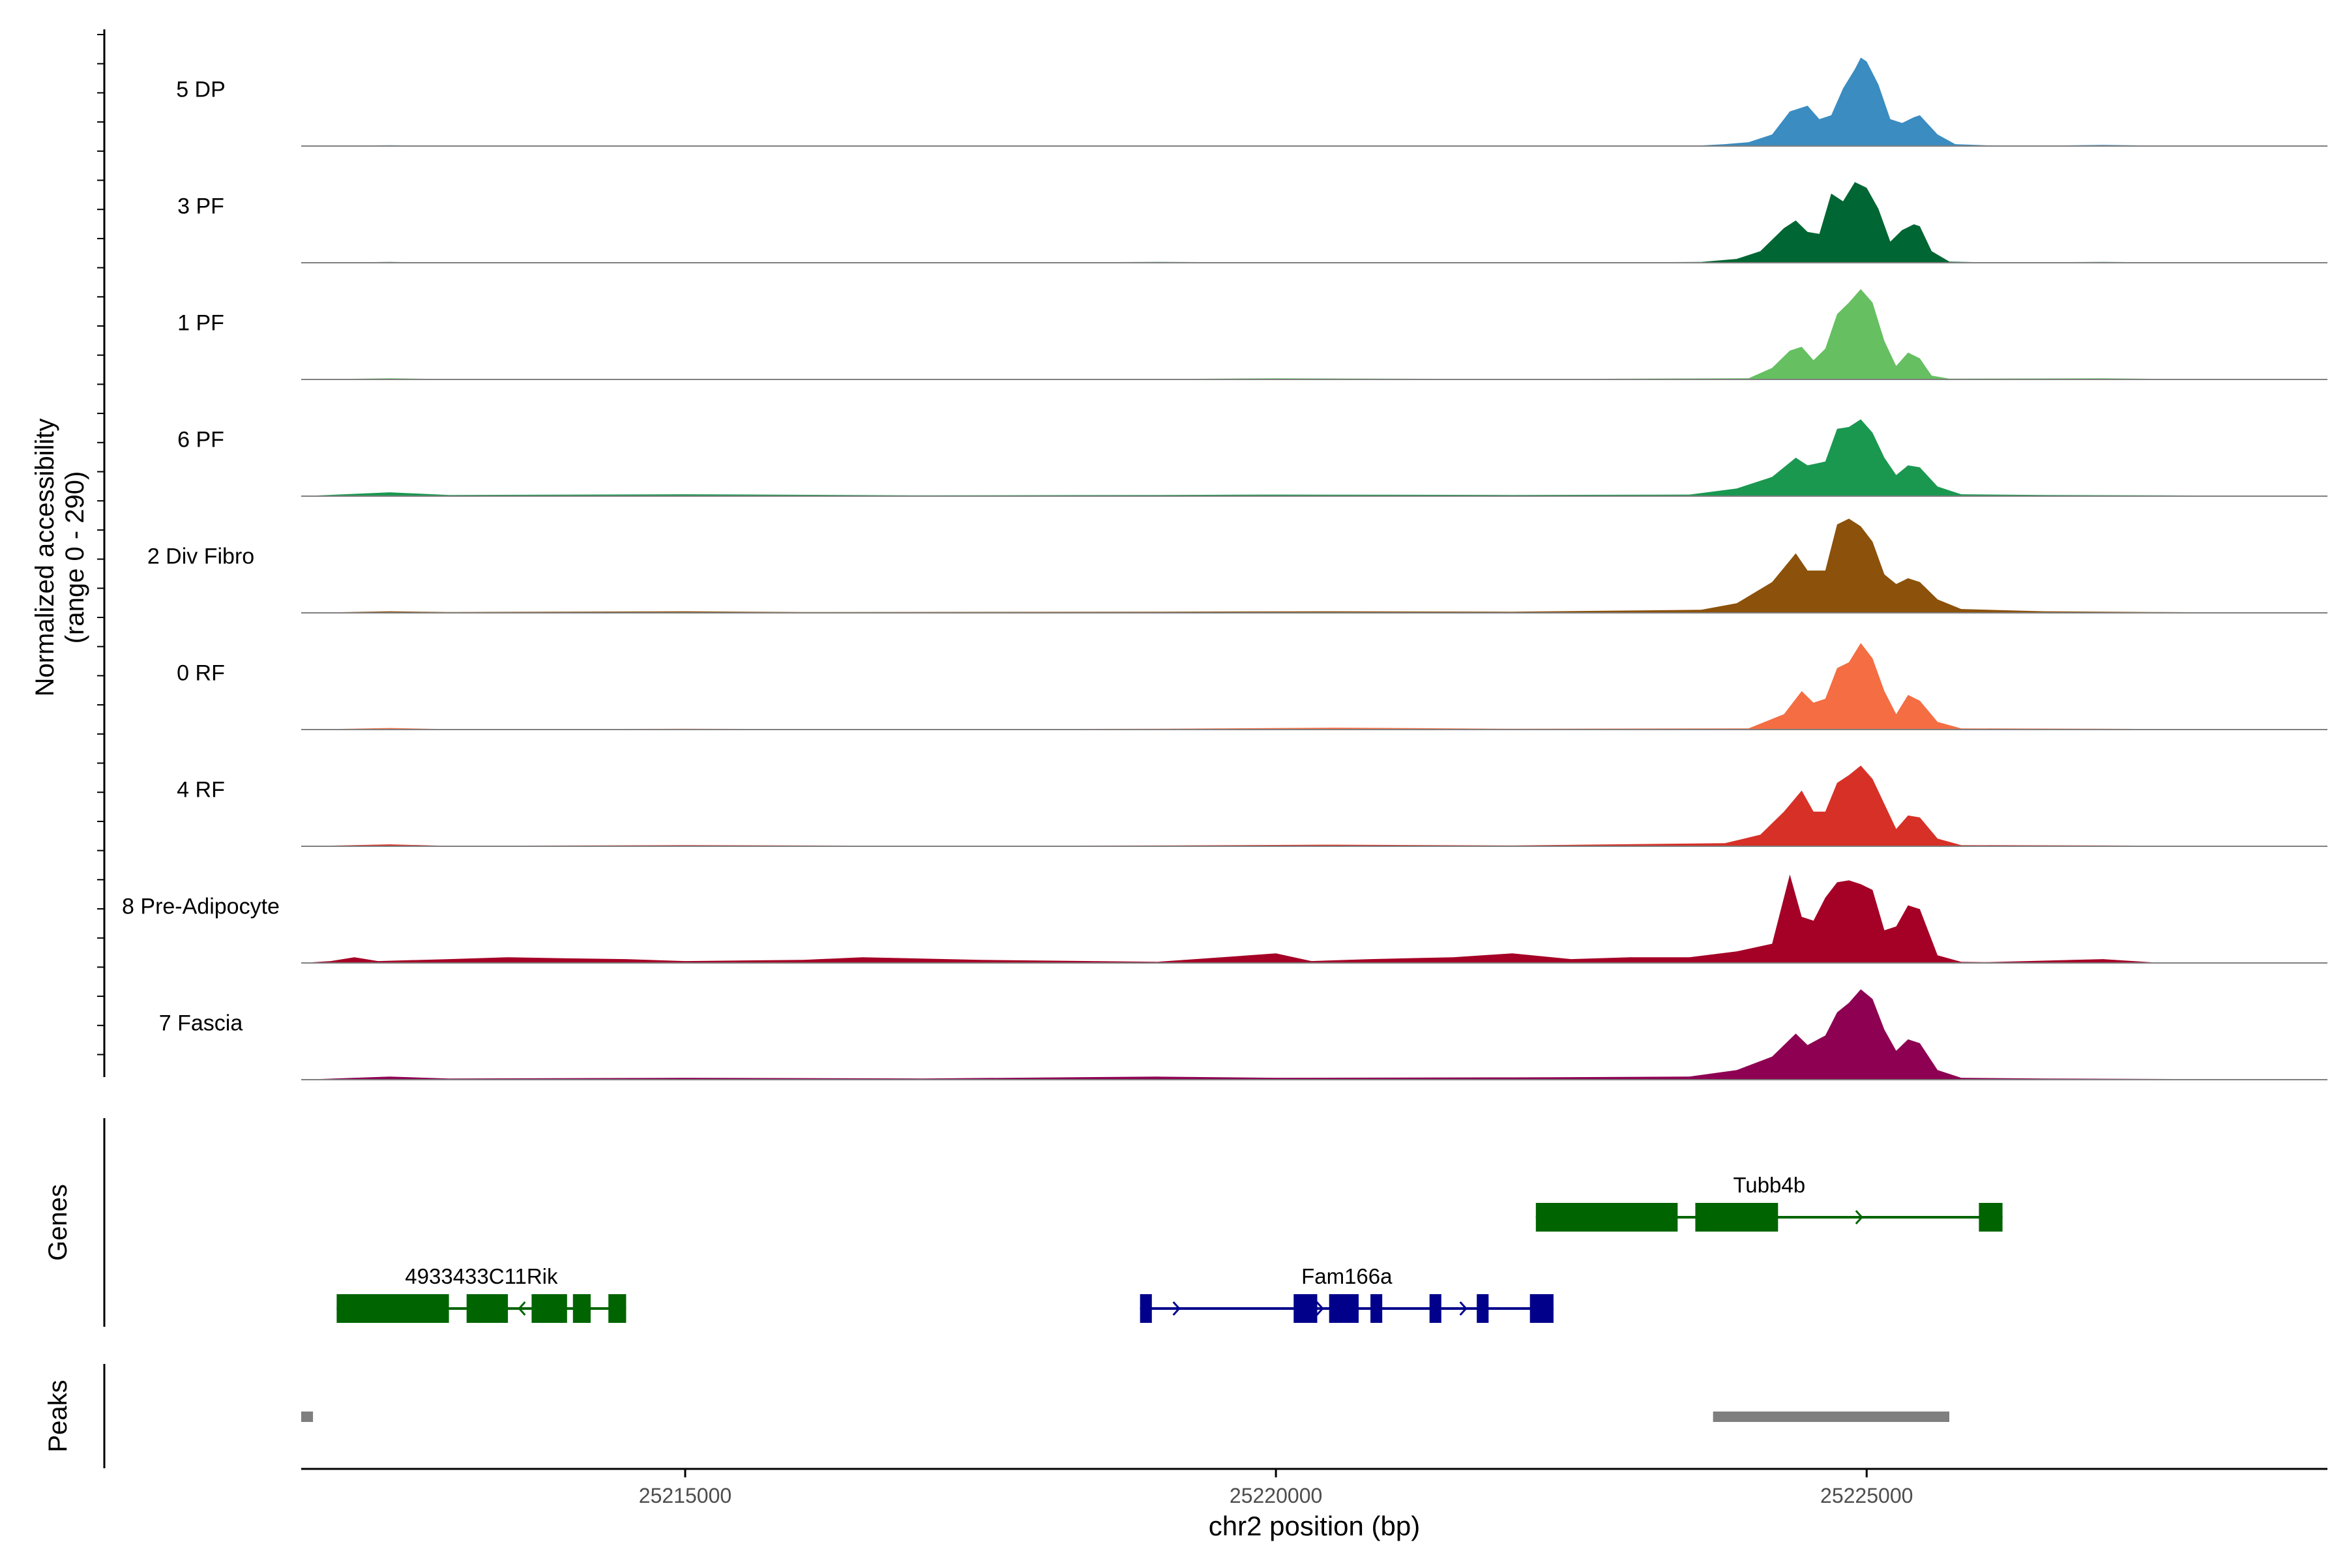  Describe the element at coordinates (685, 1495) in the screenshot. I see `x-tick-label: 25215000` at that location.